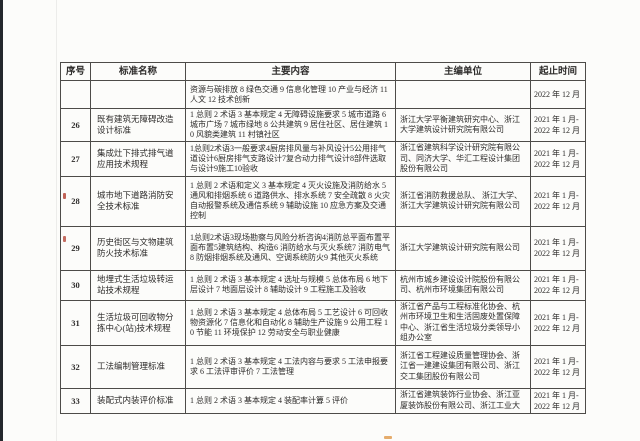  I want to click on cell-chief-editor: 浙江大学平衡建筑研究中心、浙江大学建筑设计研究院有限公司, so click(463, 125).